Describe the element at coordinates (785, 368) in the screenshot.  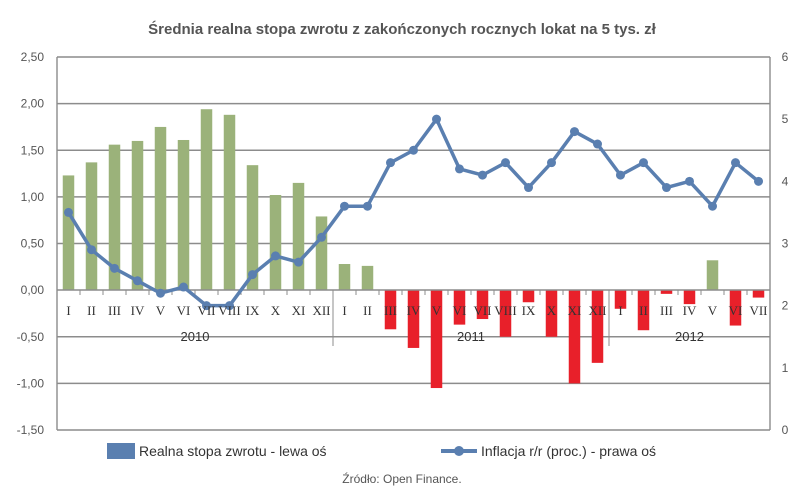
I see `y-right-tick-label: 1` at that location.